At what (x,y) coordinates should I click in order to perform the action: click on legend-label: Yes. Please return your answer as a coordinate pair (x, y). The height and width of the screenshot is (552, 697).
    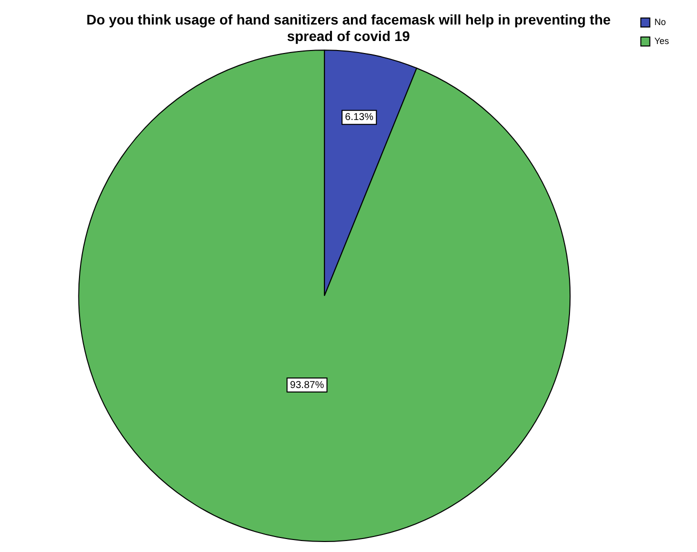
    Looking at the image, I should click on (662, 41).